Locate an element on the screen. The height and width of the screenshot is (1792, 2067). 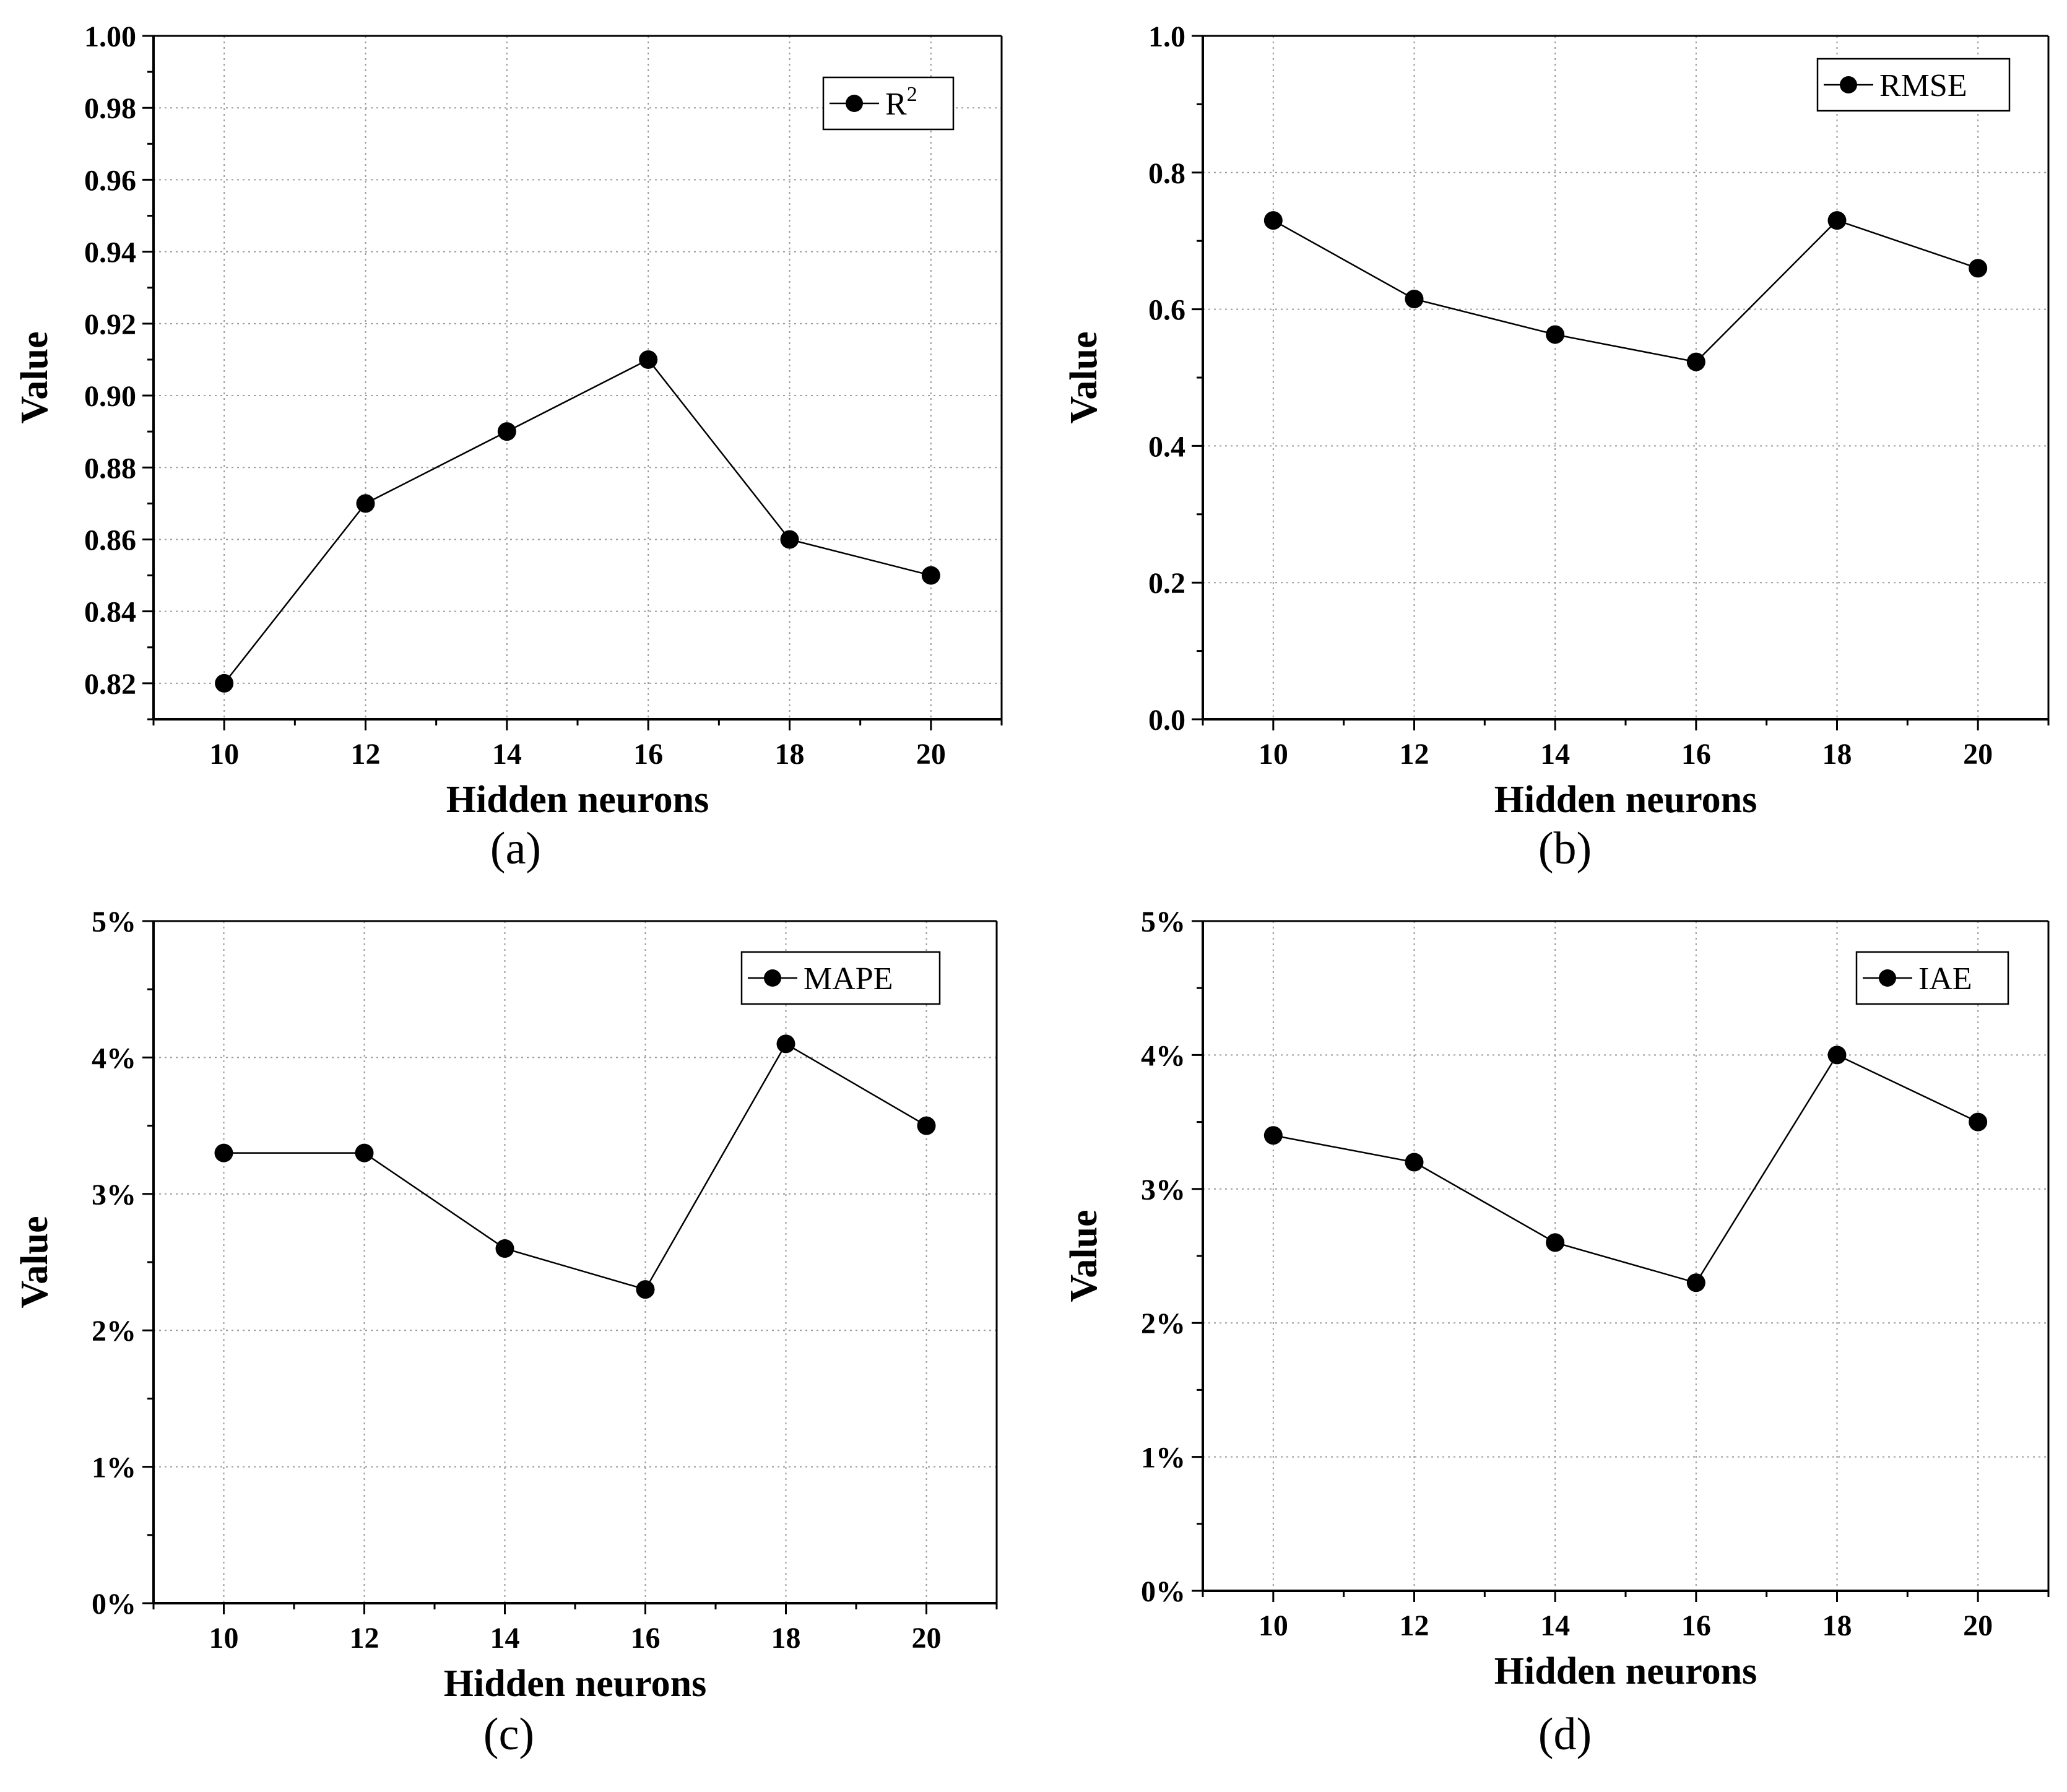
y-tick-label: 0.96 is located at coordinates (110, 180).